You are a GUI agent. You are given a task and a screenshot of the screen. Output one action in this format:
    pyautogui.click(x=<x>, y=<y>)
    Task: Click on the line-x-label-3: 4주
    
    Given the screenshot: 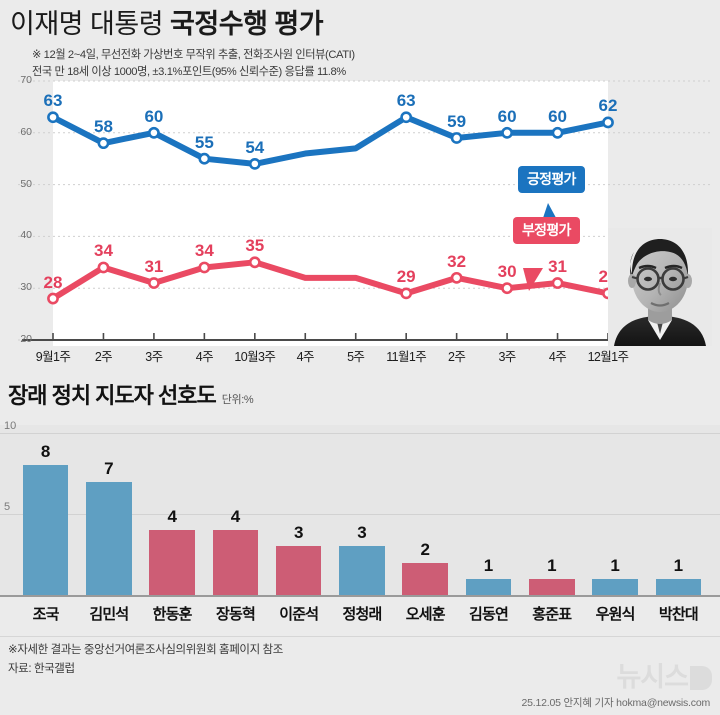 What is the action you would take?
    pyautogui.click(x=204, y=357)
    